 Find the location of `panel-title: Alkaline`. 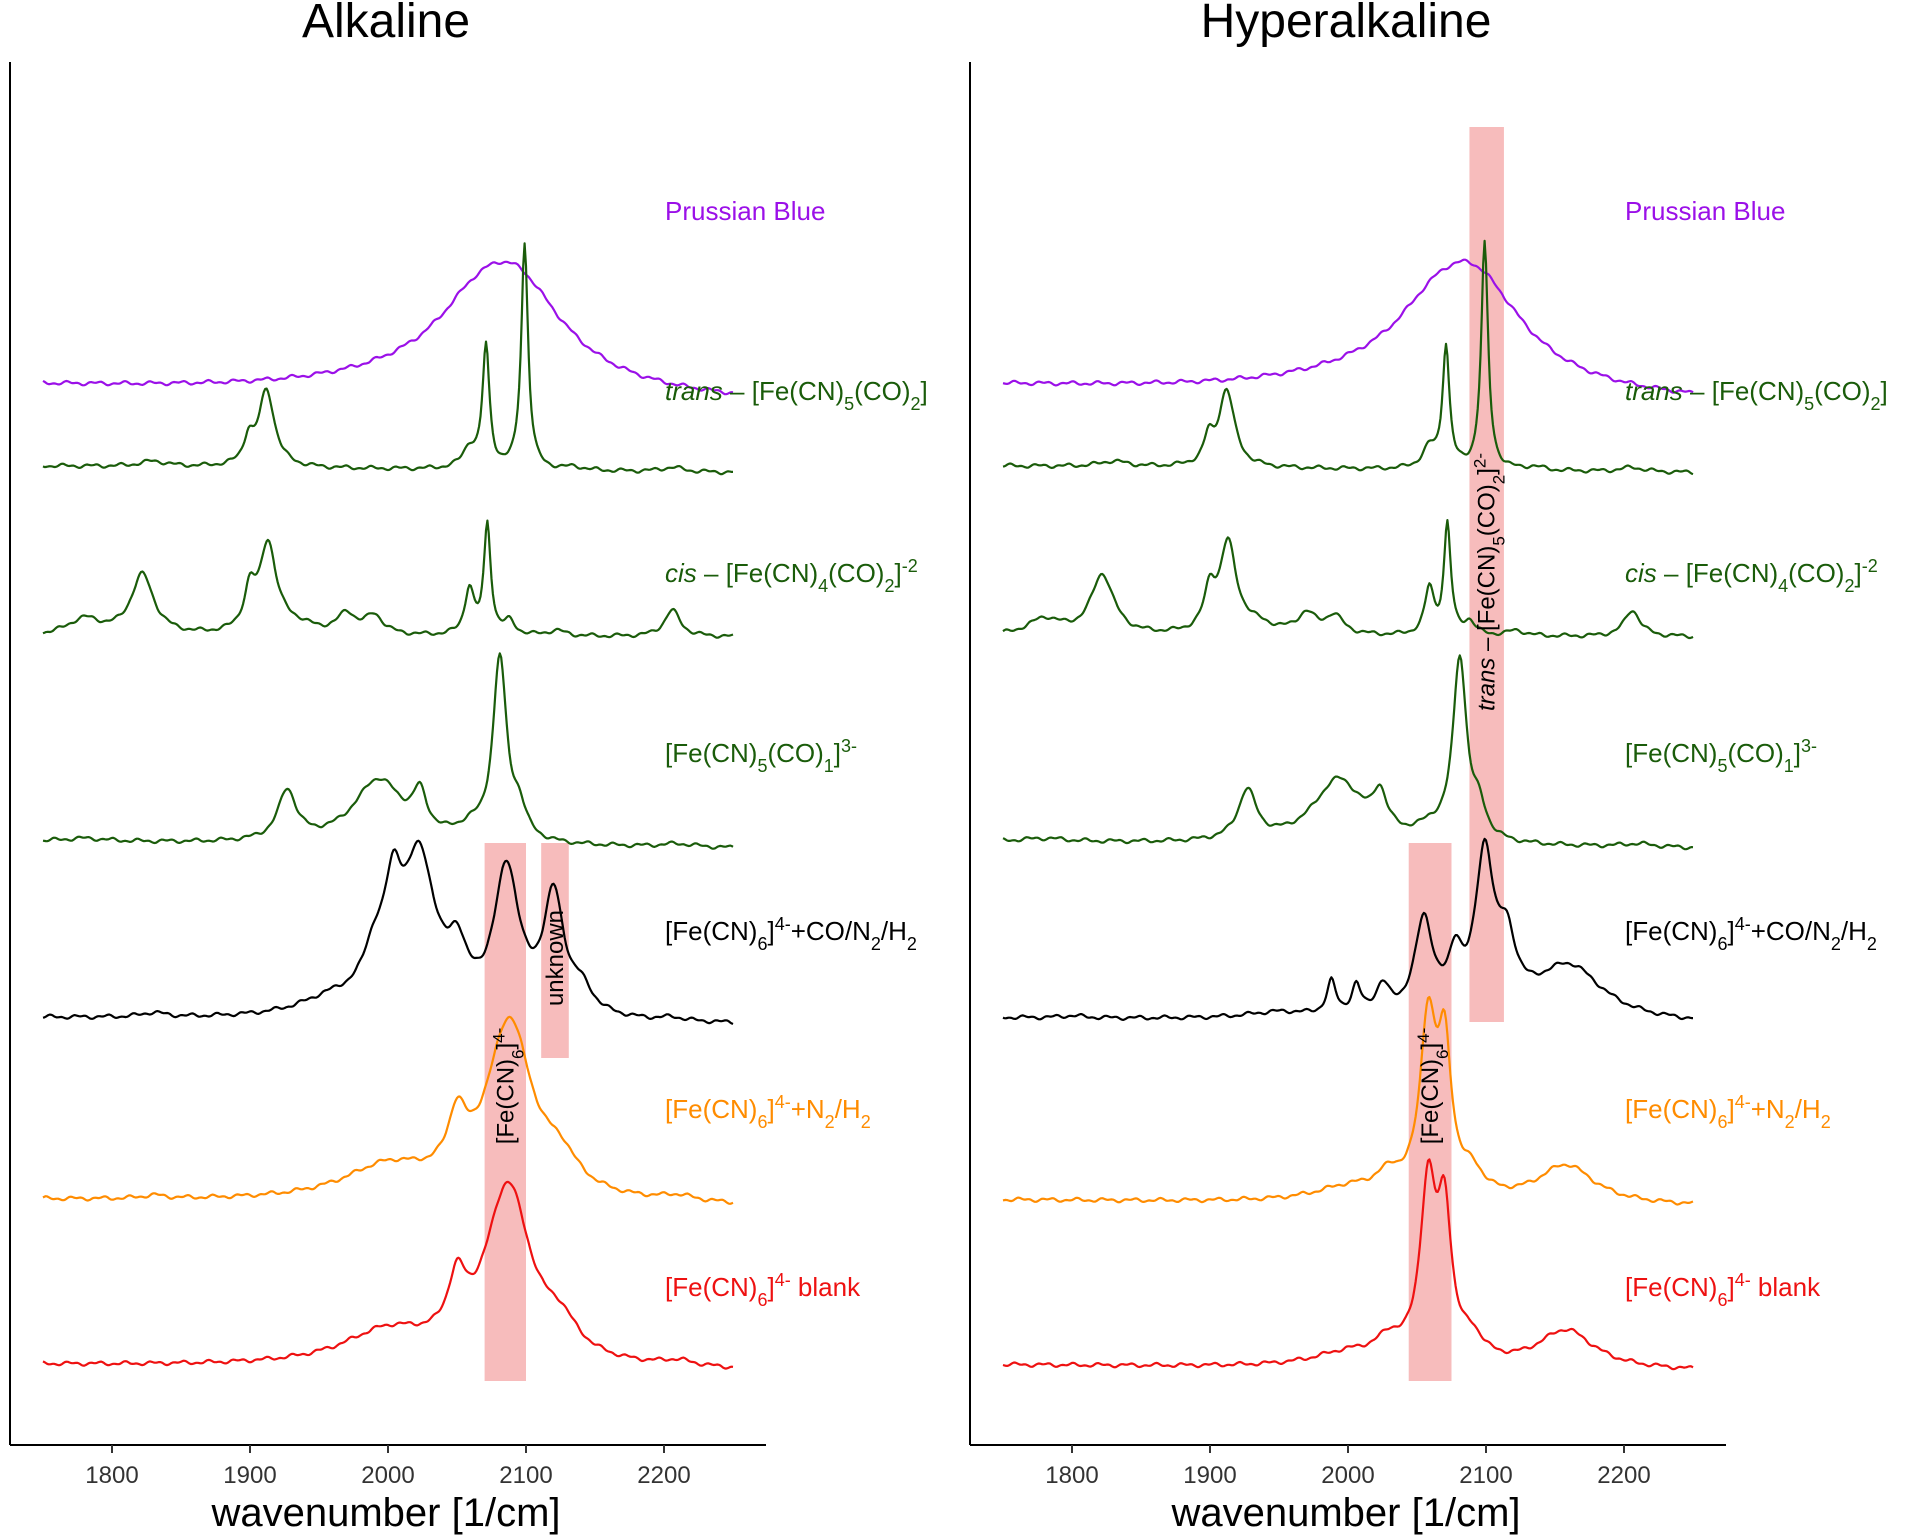

panel-title: Alkaline is located at coordinates (386, 24).